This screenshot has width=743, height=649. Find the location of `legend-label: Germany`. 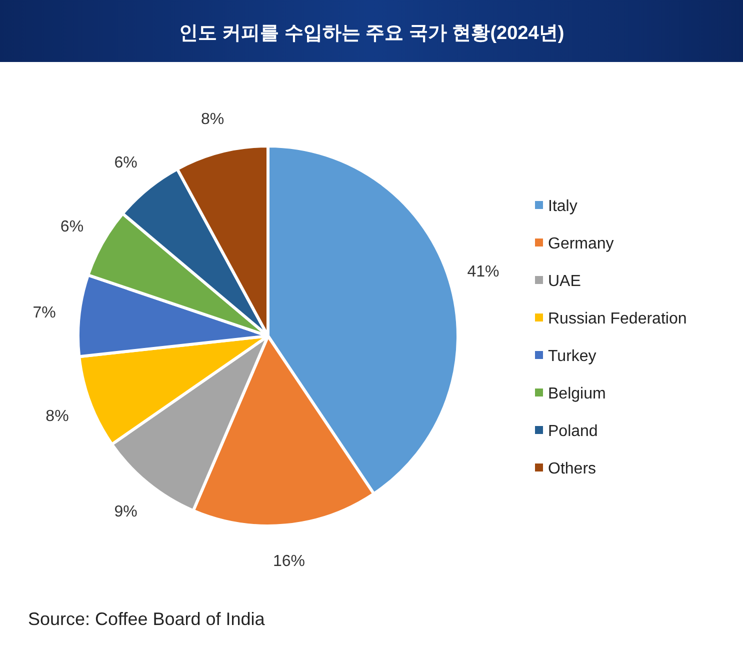

legend-label: Germany is located at coordinates (581, 244).